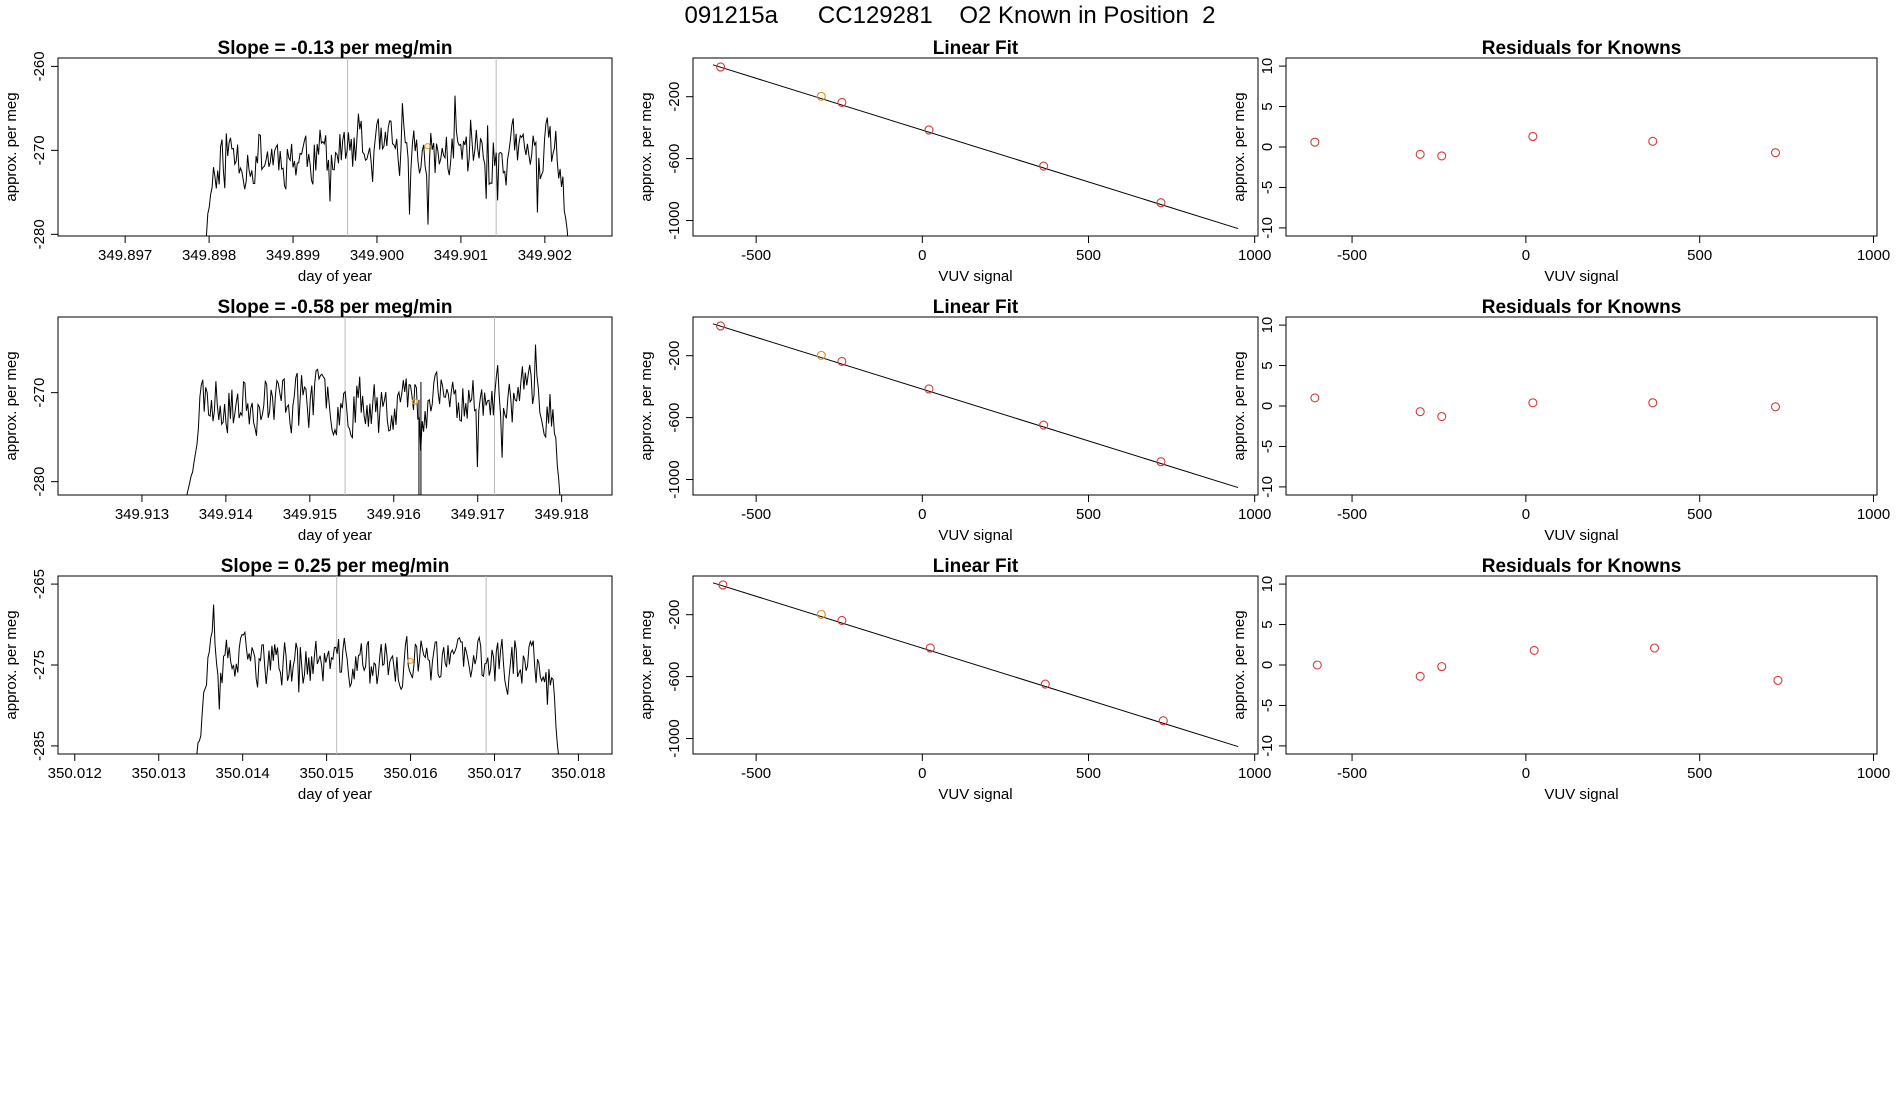  Describe the element at coordinates (674, 738) in the screenshot. I see `y-tick-label: -1000` at that location.